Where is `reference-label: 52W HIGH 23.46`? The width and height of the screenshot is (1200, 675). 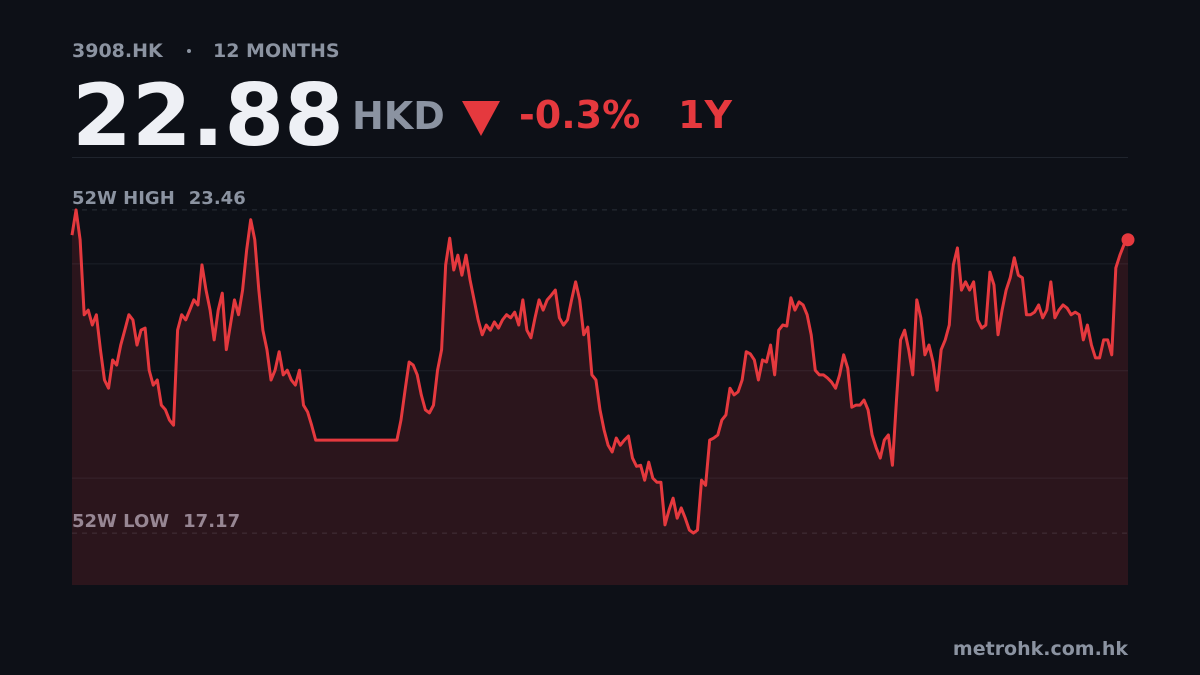
reference-label: 52W HIGH 23.46 is located at coordinates (159, 198).